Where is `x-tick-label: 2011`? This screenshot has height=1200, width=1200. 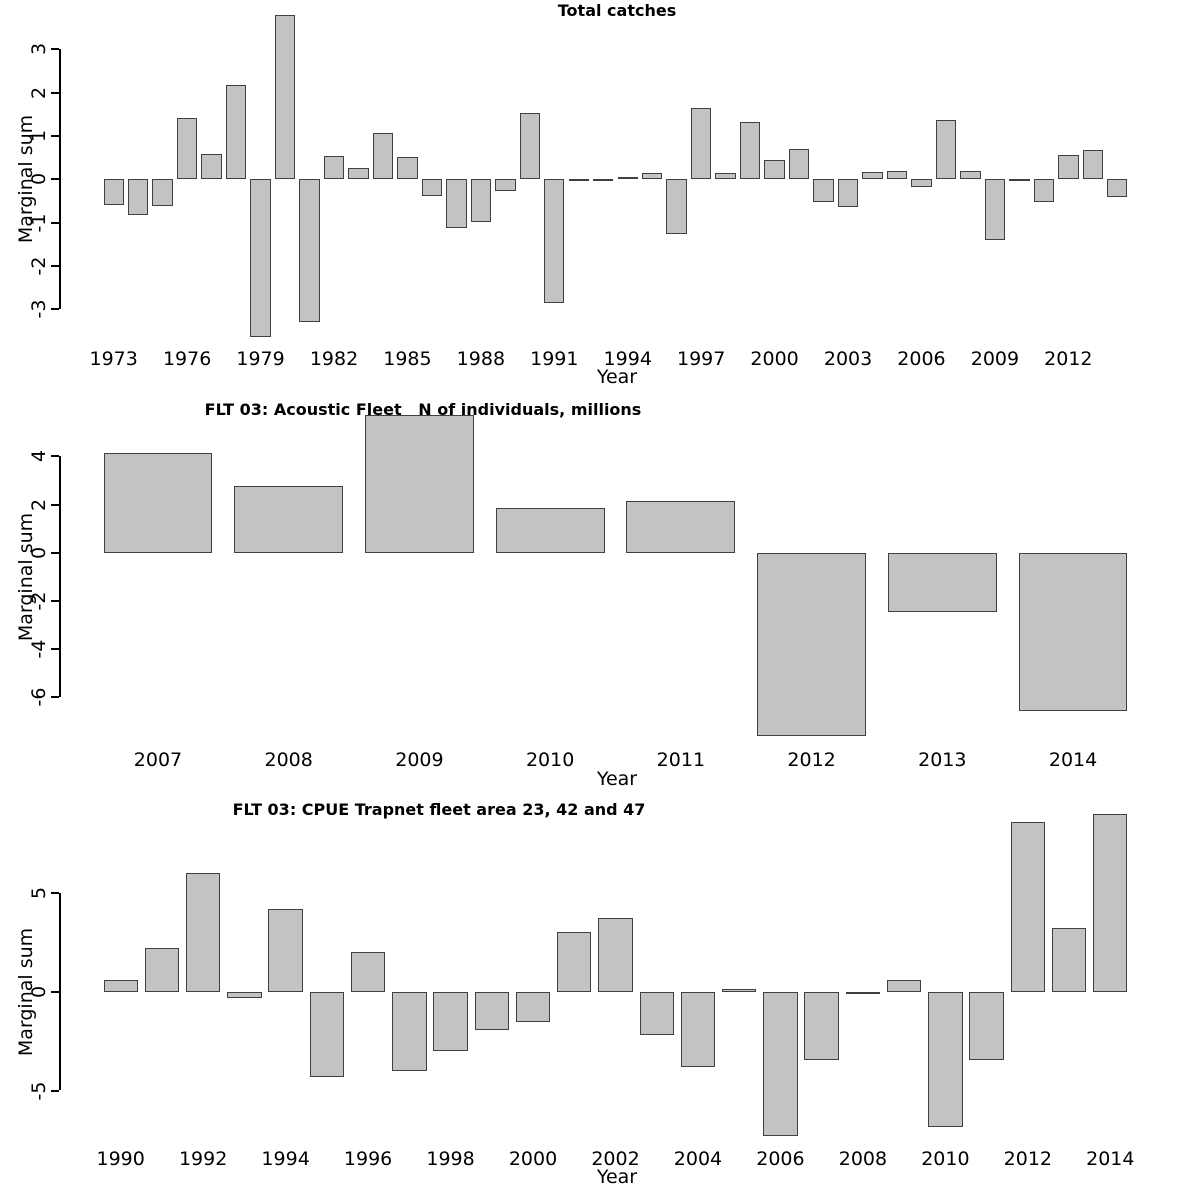
x-tick-label: 2011 is located at coordinates (681, 759).